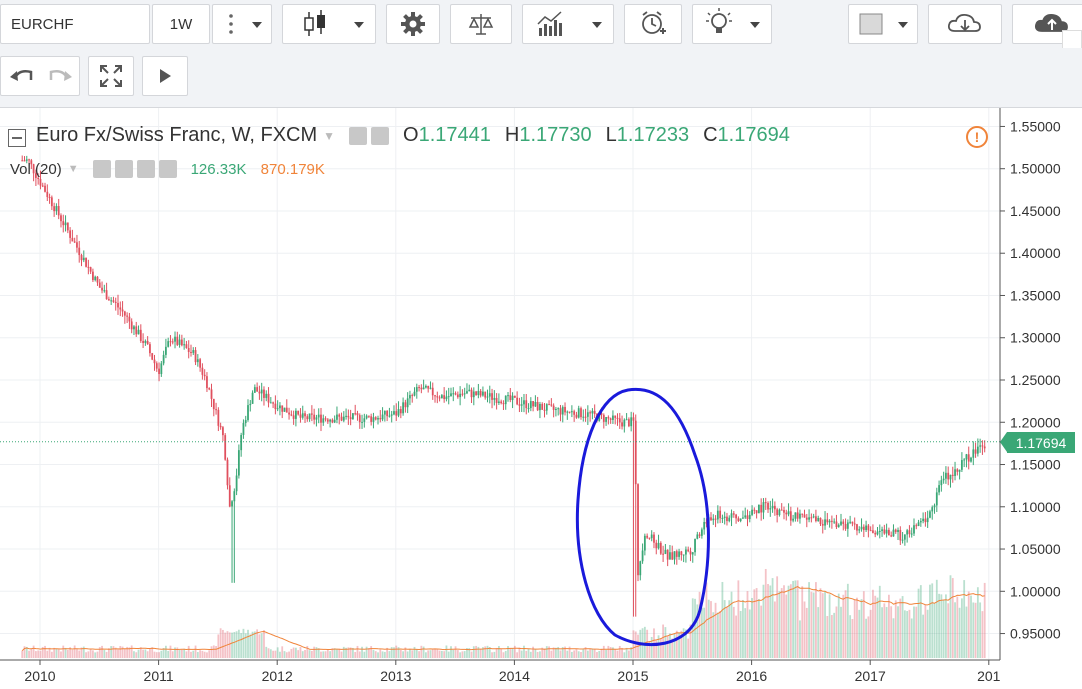  Describe the element at coordinates (481, 24) in the screenshot. I see `compare-button` at that location.